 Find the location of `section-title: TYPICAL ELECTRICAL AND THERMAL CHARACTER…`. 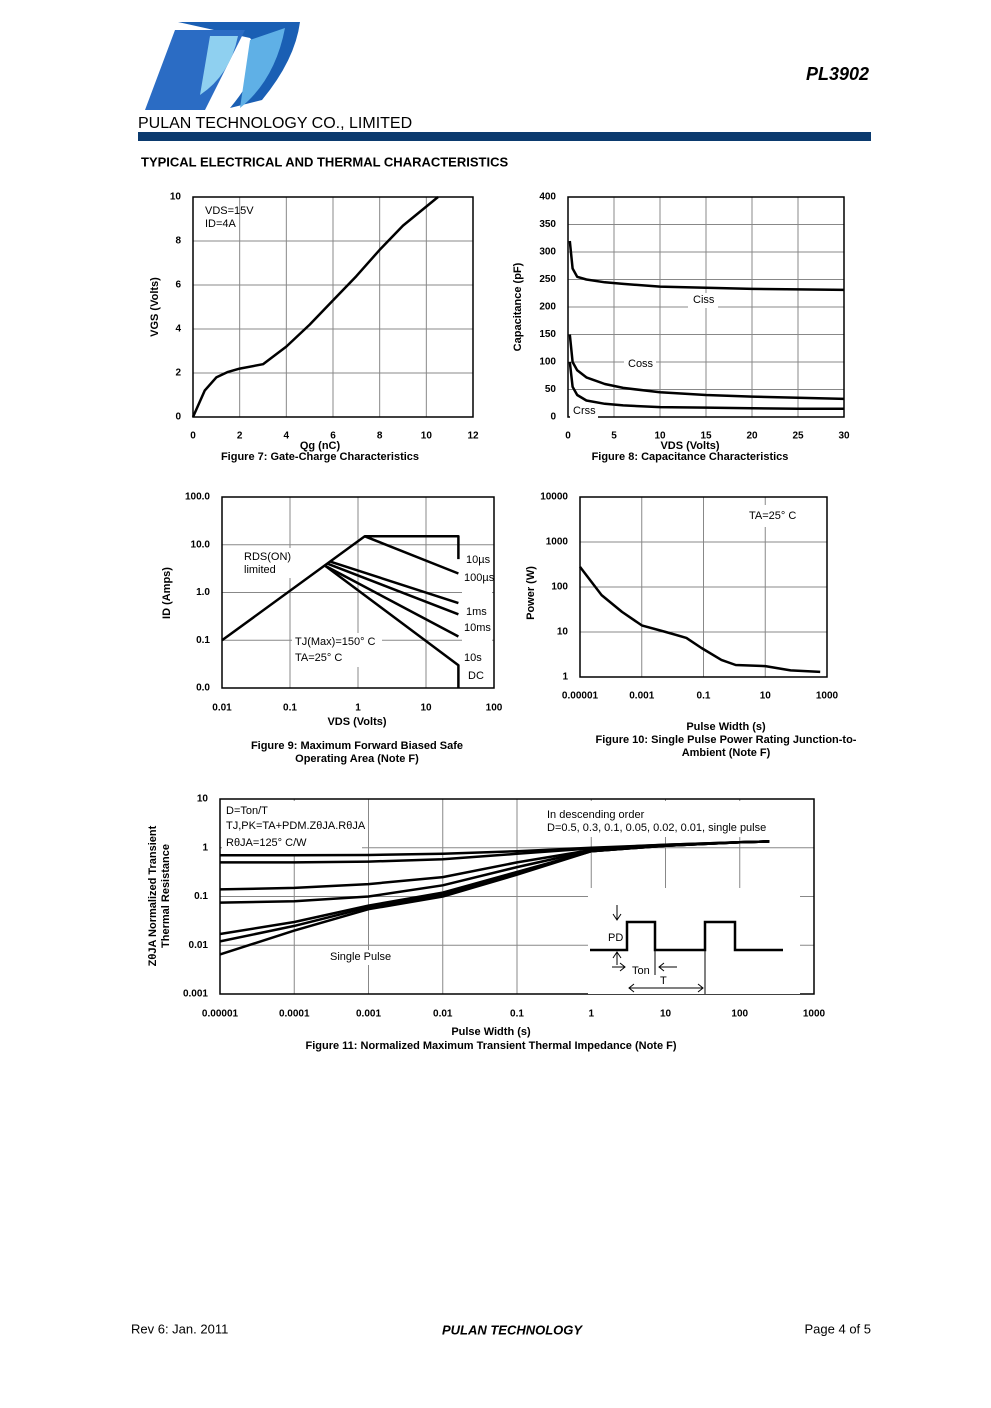

section-title: TYPICAL ELECTRICAL AND THERMAL CHARACTER… is located at coordinates (324, 161).